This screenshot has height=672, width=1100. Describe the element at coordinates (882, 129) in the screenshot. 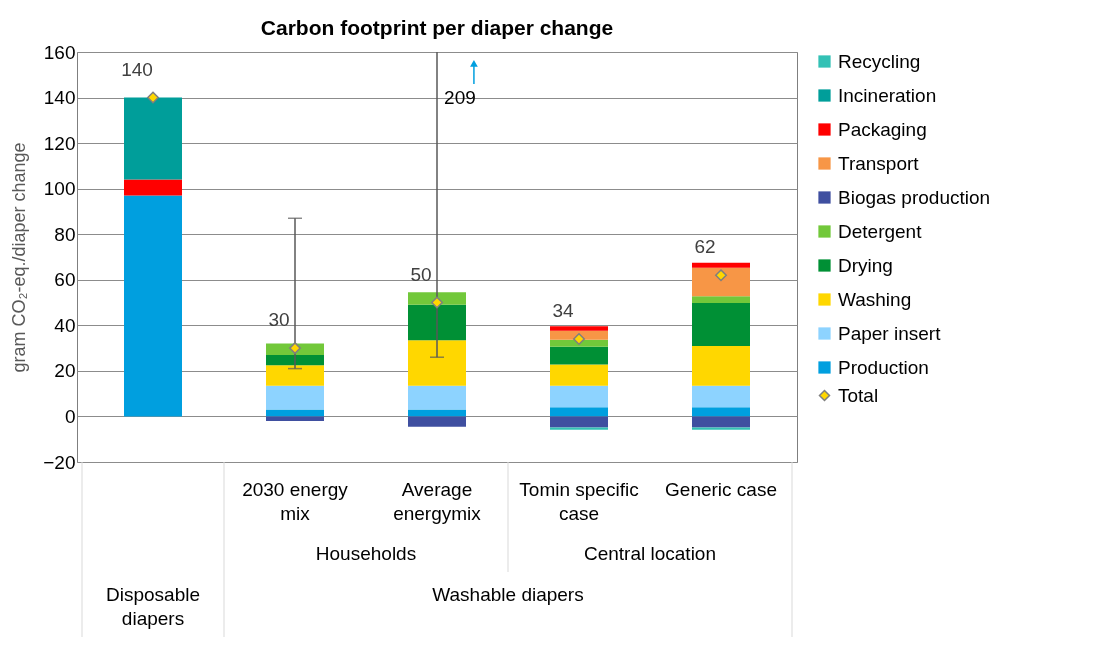

I see `legend-label: Packaging` at that location.